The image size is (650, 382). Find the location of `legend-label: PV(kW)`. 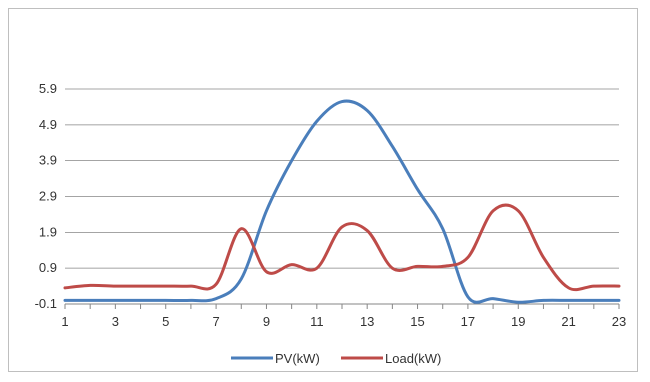

legend-label: PV(kW) is located at coordinates (297, 358).